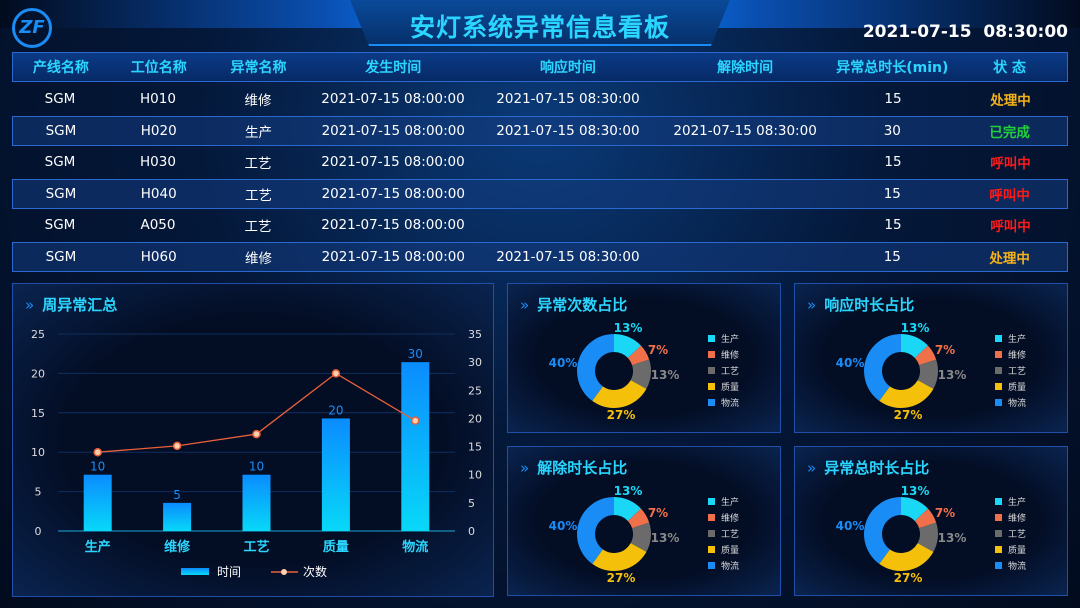  What do you see at coordinates (158, 225) in the screenshot?
I see `table-cell: A050` at bounding box center [158, 225].